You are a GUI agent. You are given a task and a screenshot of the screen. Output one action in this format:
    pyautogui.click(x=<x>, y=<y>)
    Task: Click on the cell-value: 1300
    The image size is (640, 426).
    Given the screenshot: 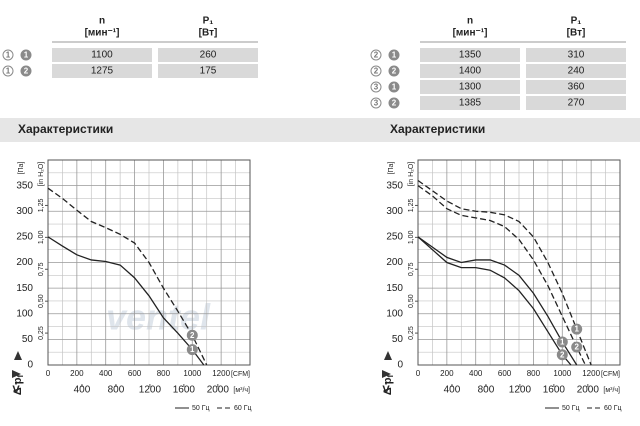 What is the action you would take?
    pyautogui.click(x=470, y=87)
    